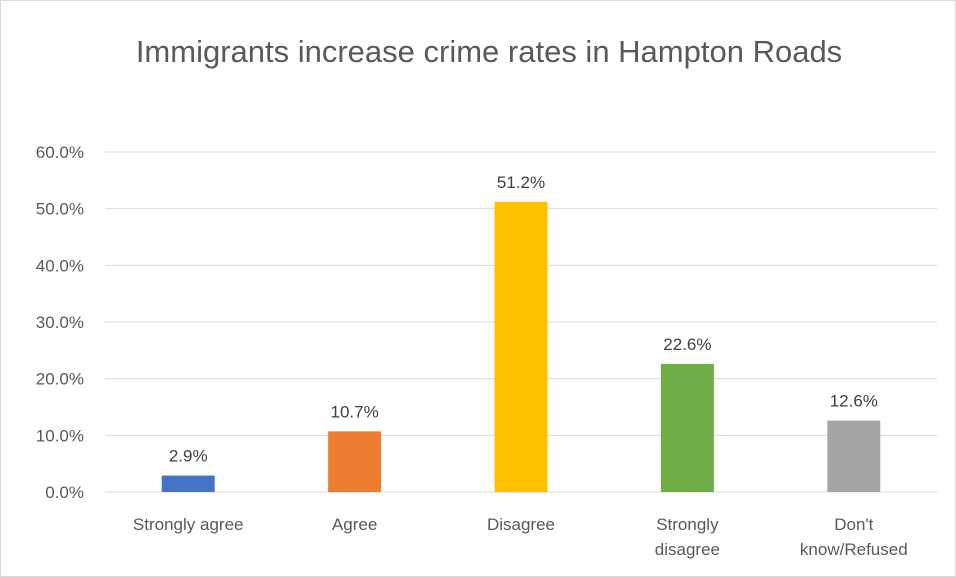  I want to click on category-label: Disagree, so click(521, 524).